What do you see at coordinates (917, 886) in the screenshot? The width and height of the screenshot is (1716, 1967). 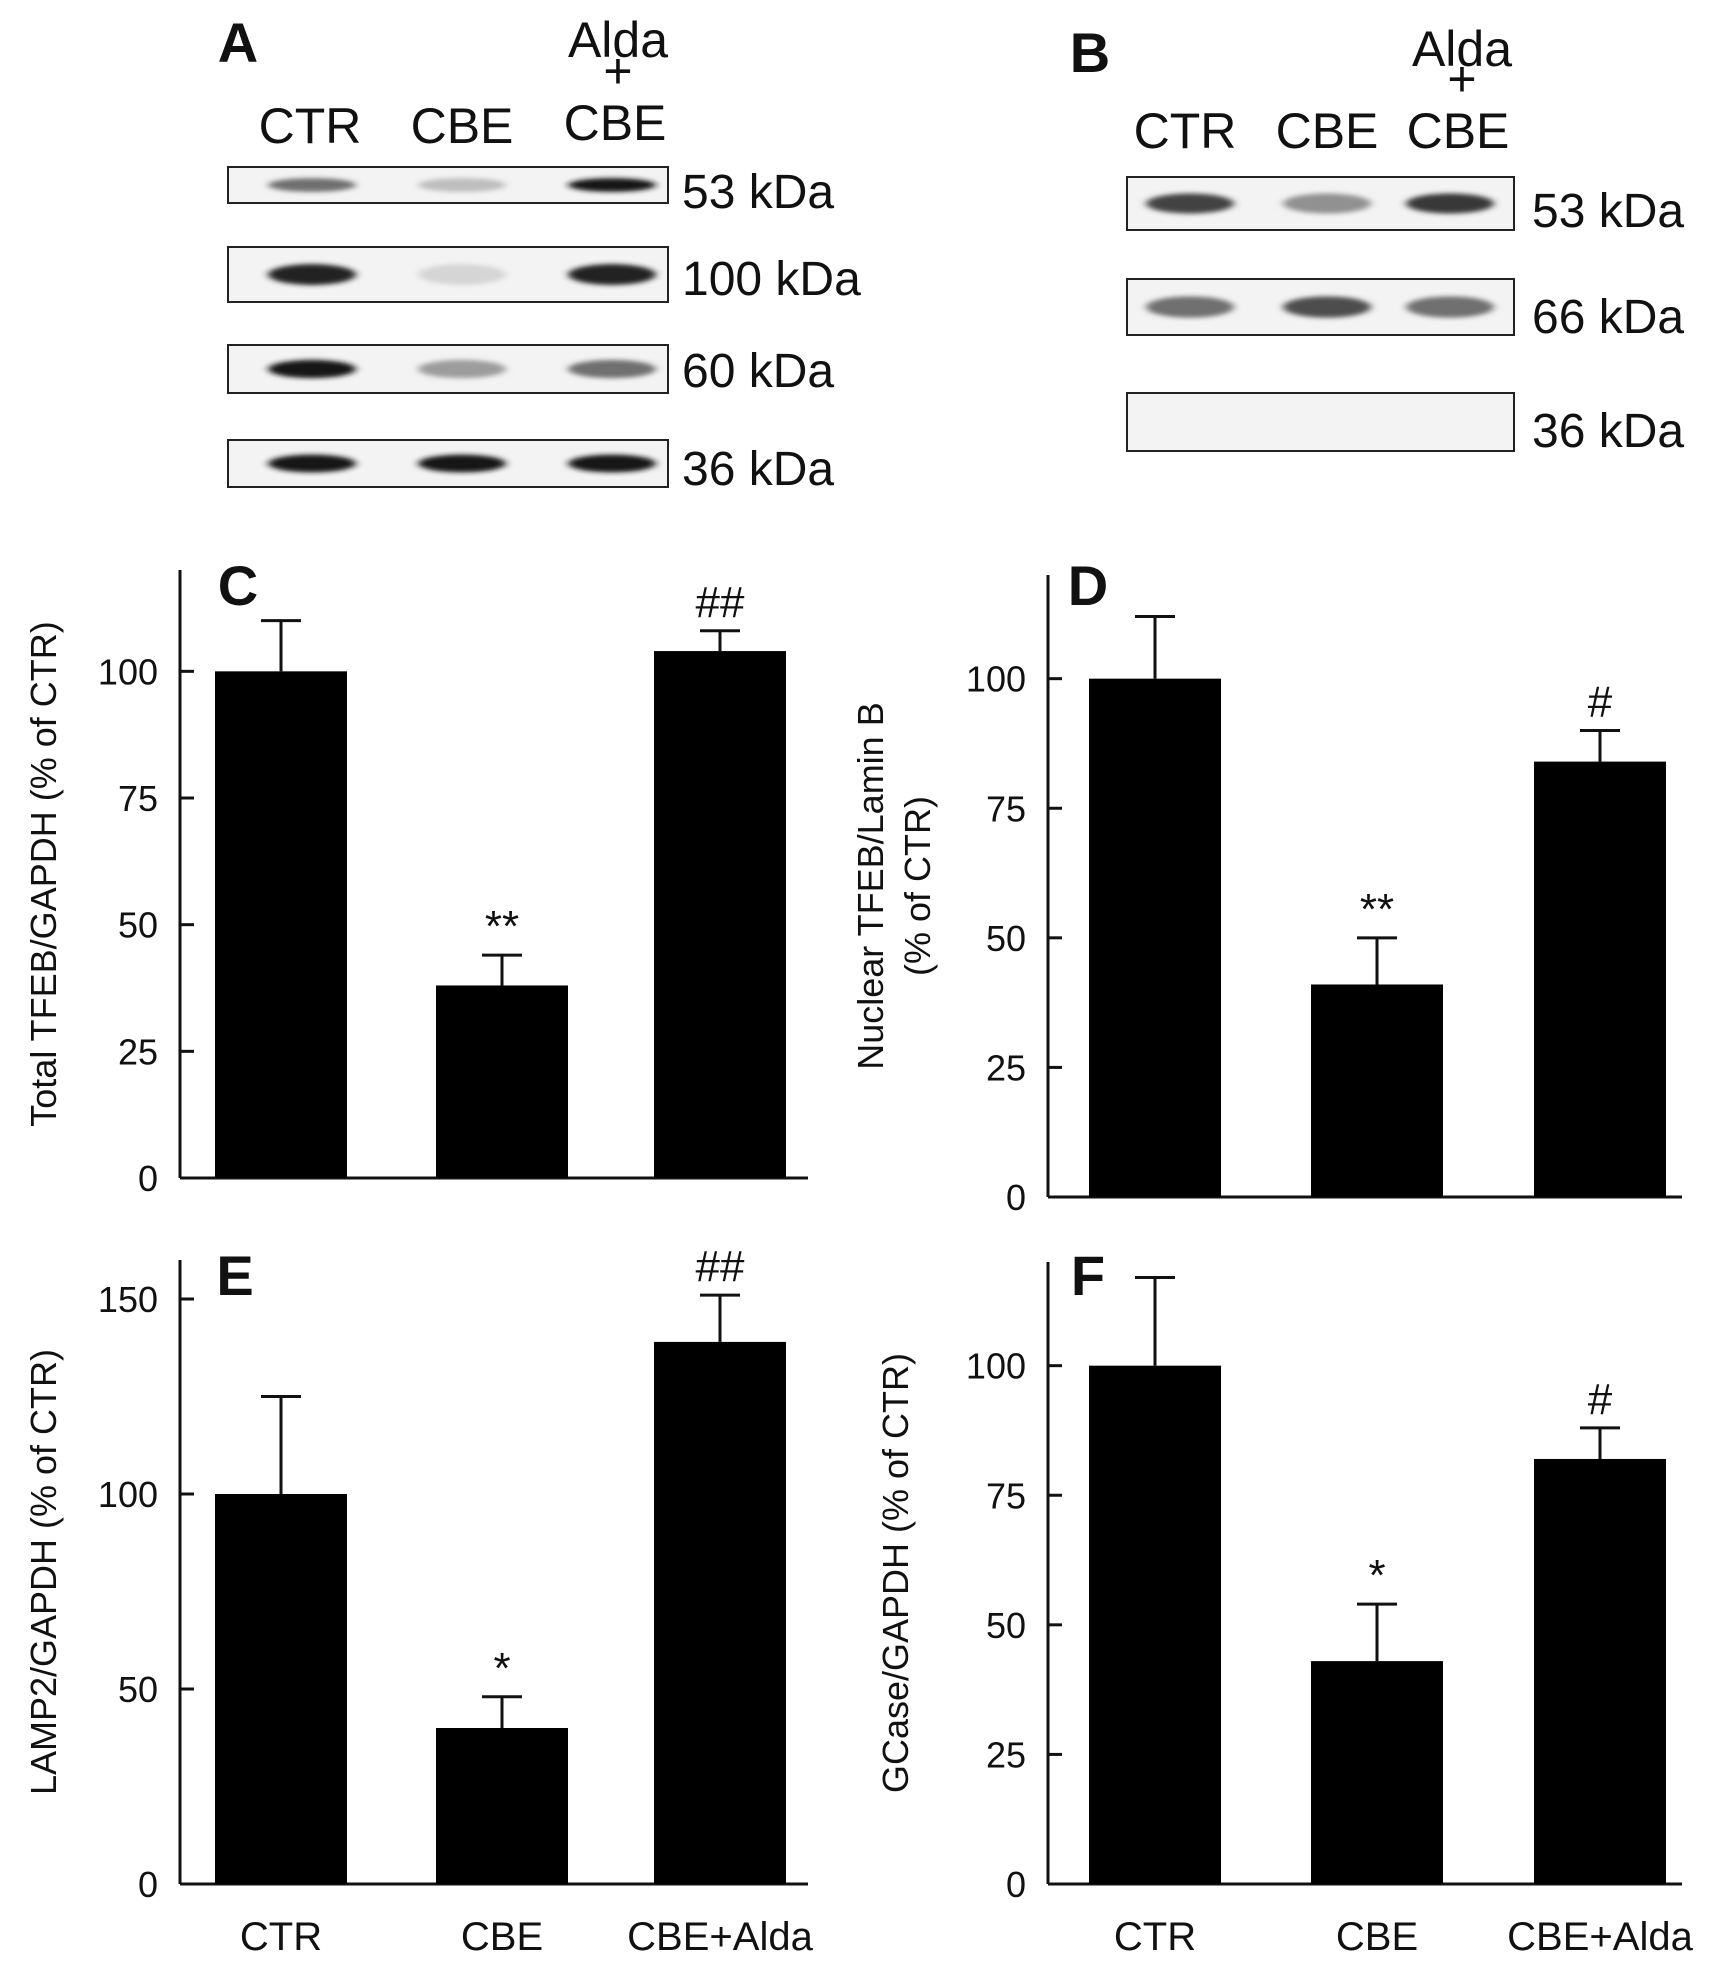 I see `y-axis-label: (% of CTR)` at bounding box center [917, 886].